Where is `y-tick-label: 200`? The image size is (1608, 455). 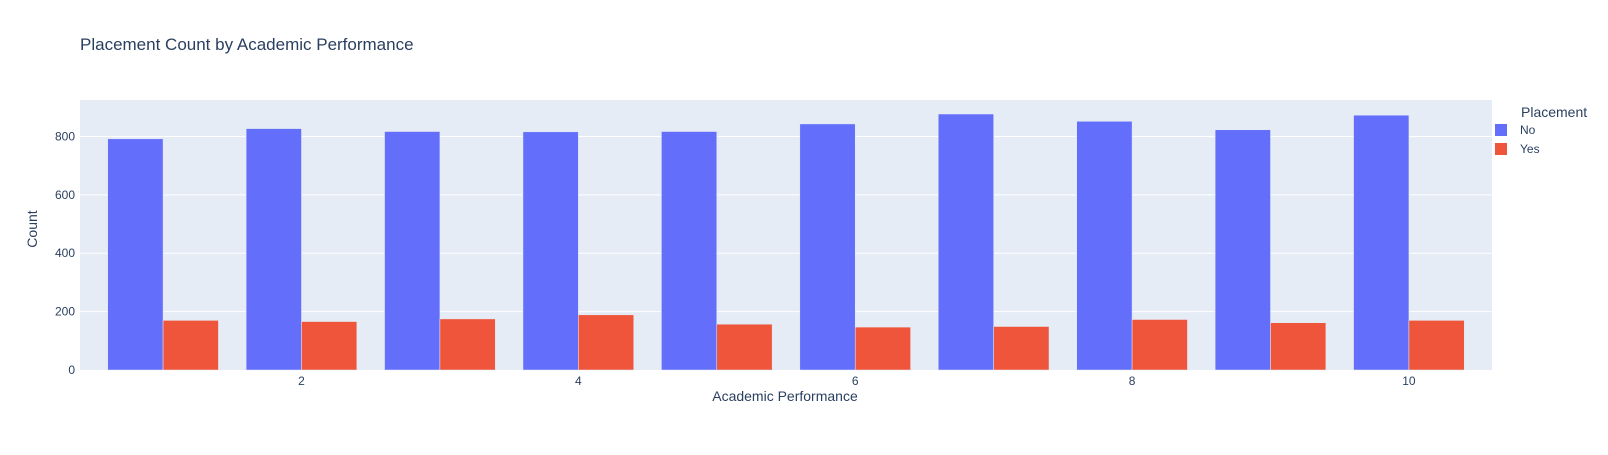
y-tick-label: 200 is located at coordinates (65, 312).